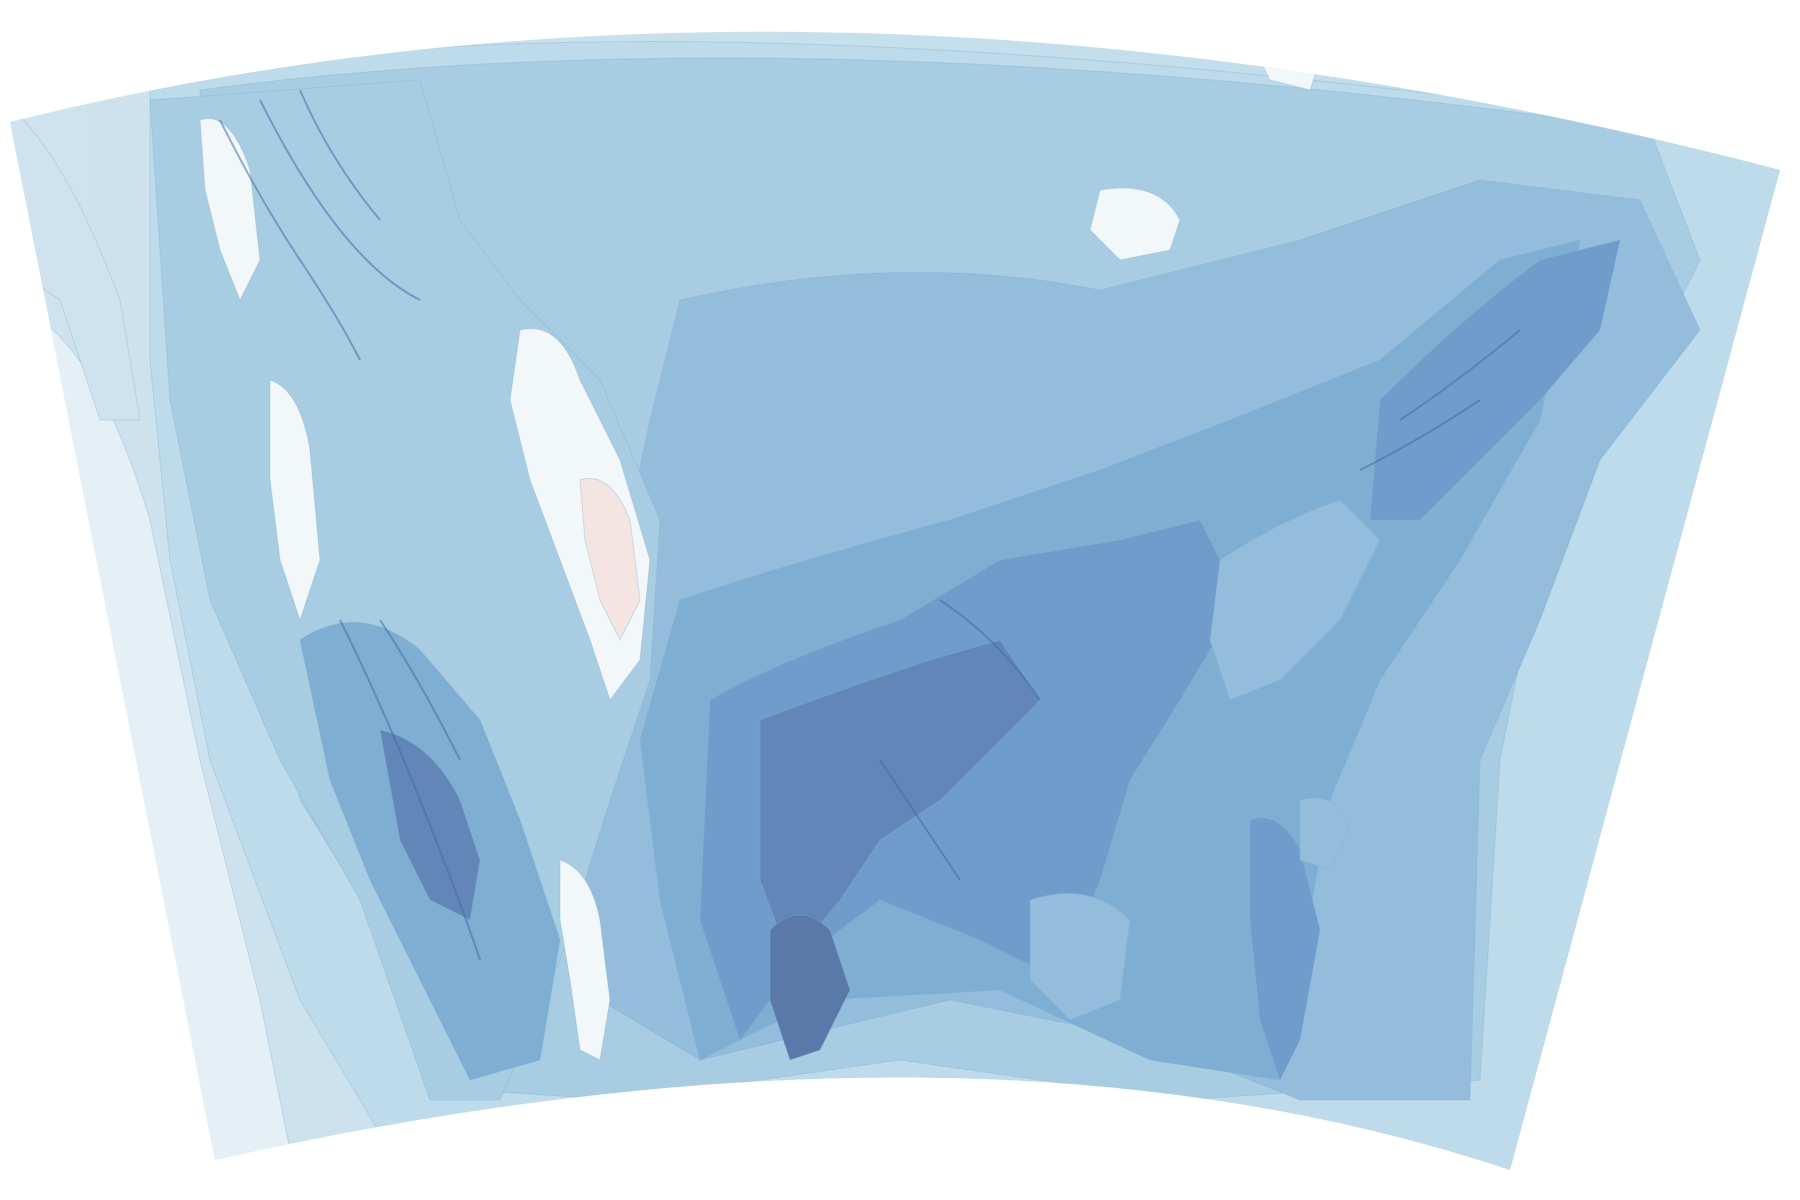 The height and width of the screenshot is (1200, 1800). What do you see at coordinates (1295, 600) in the screenshot?
I see `appalachian-region` at bounding box center [1295, 600].